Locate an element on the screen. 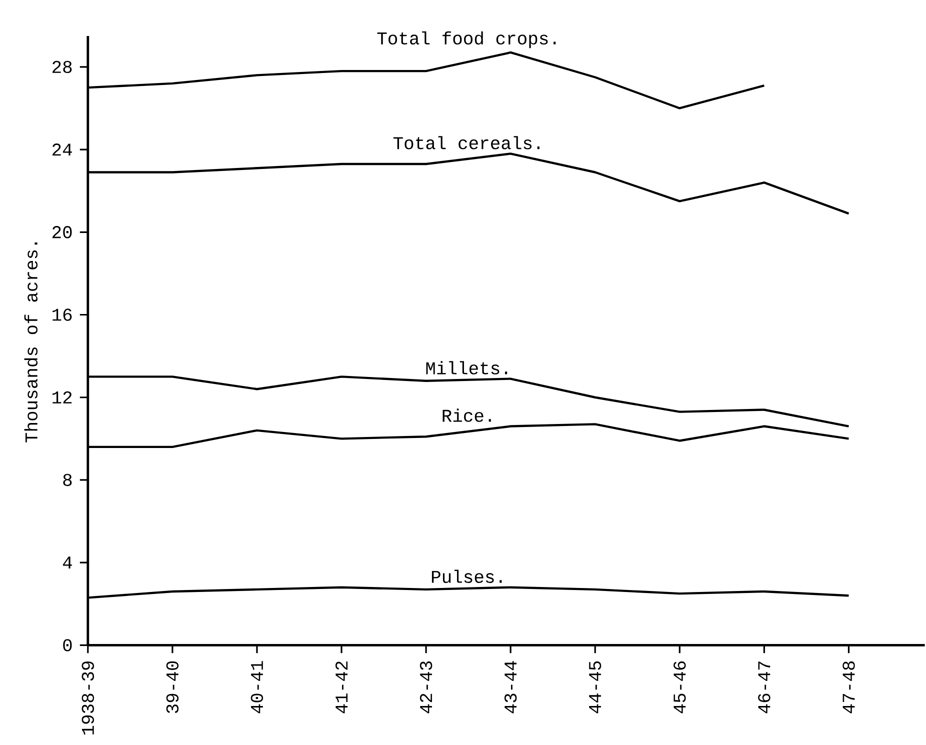  x-tick-label: 43-44 is located at coordinates (510, 687).